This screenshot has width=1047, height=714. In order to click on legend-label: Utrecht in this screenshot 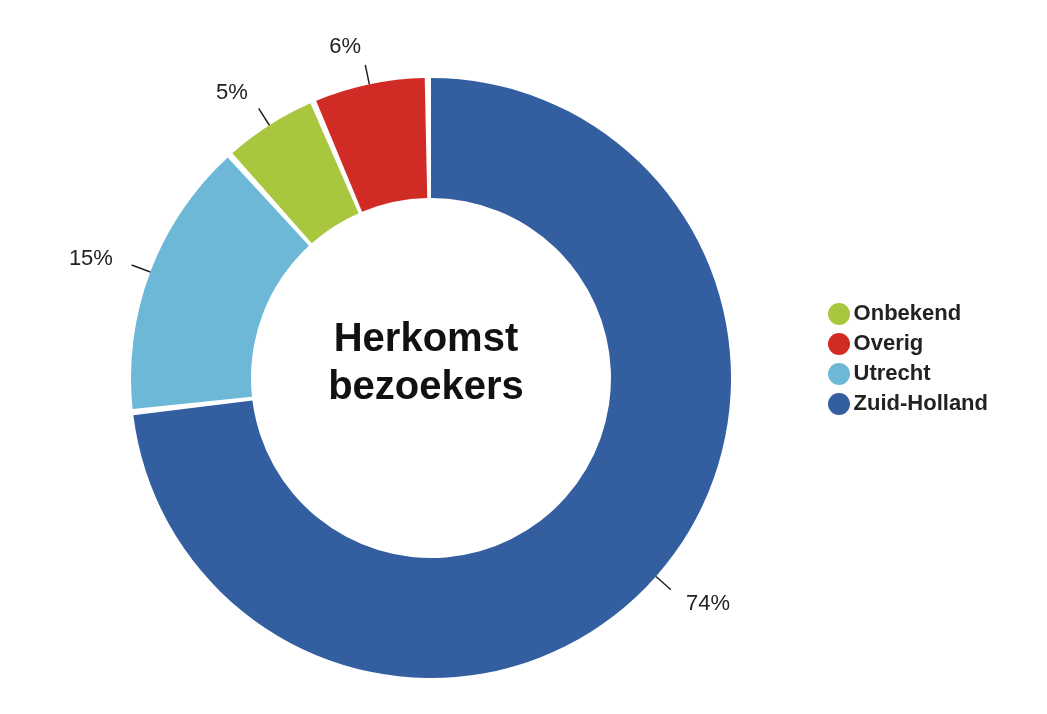, I will do `click(892, 372)`.